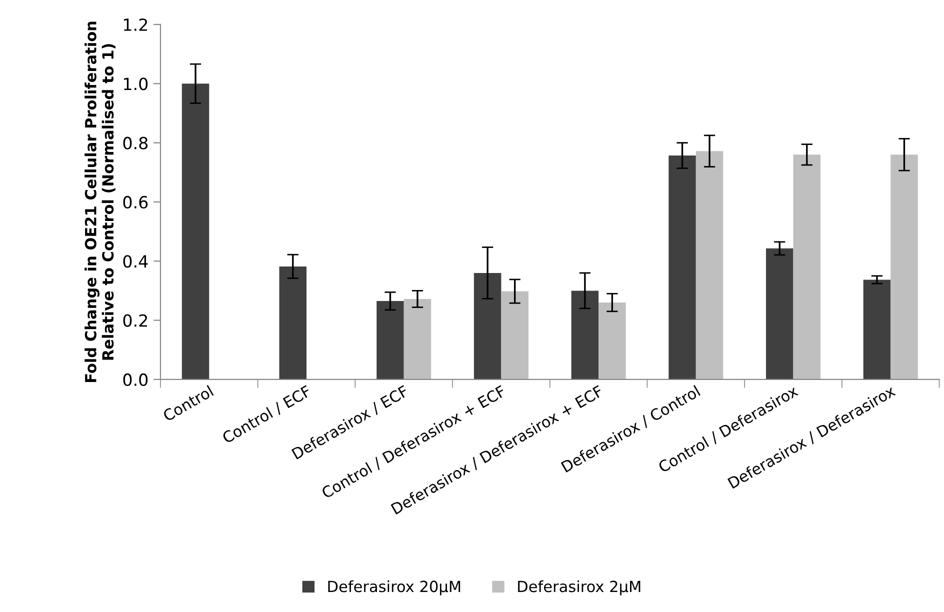 The height and width of the screenshot is (612, 944). I want to click on y-tick-label: 0.4, so click(135, 261).